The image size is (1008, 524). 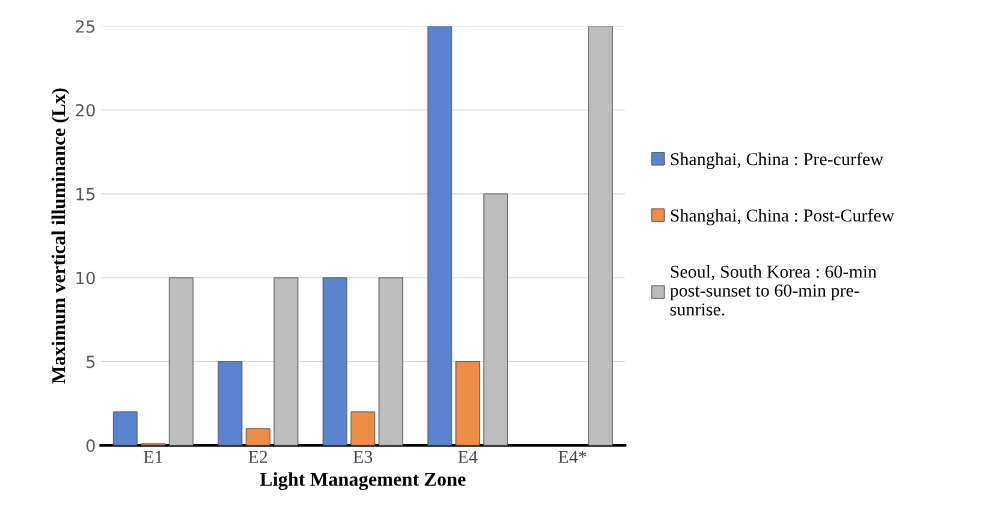 I want to click on y-tick-label: 5, so click(x=90, y=362).